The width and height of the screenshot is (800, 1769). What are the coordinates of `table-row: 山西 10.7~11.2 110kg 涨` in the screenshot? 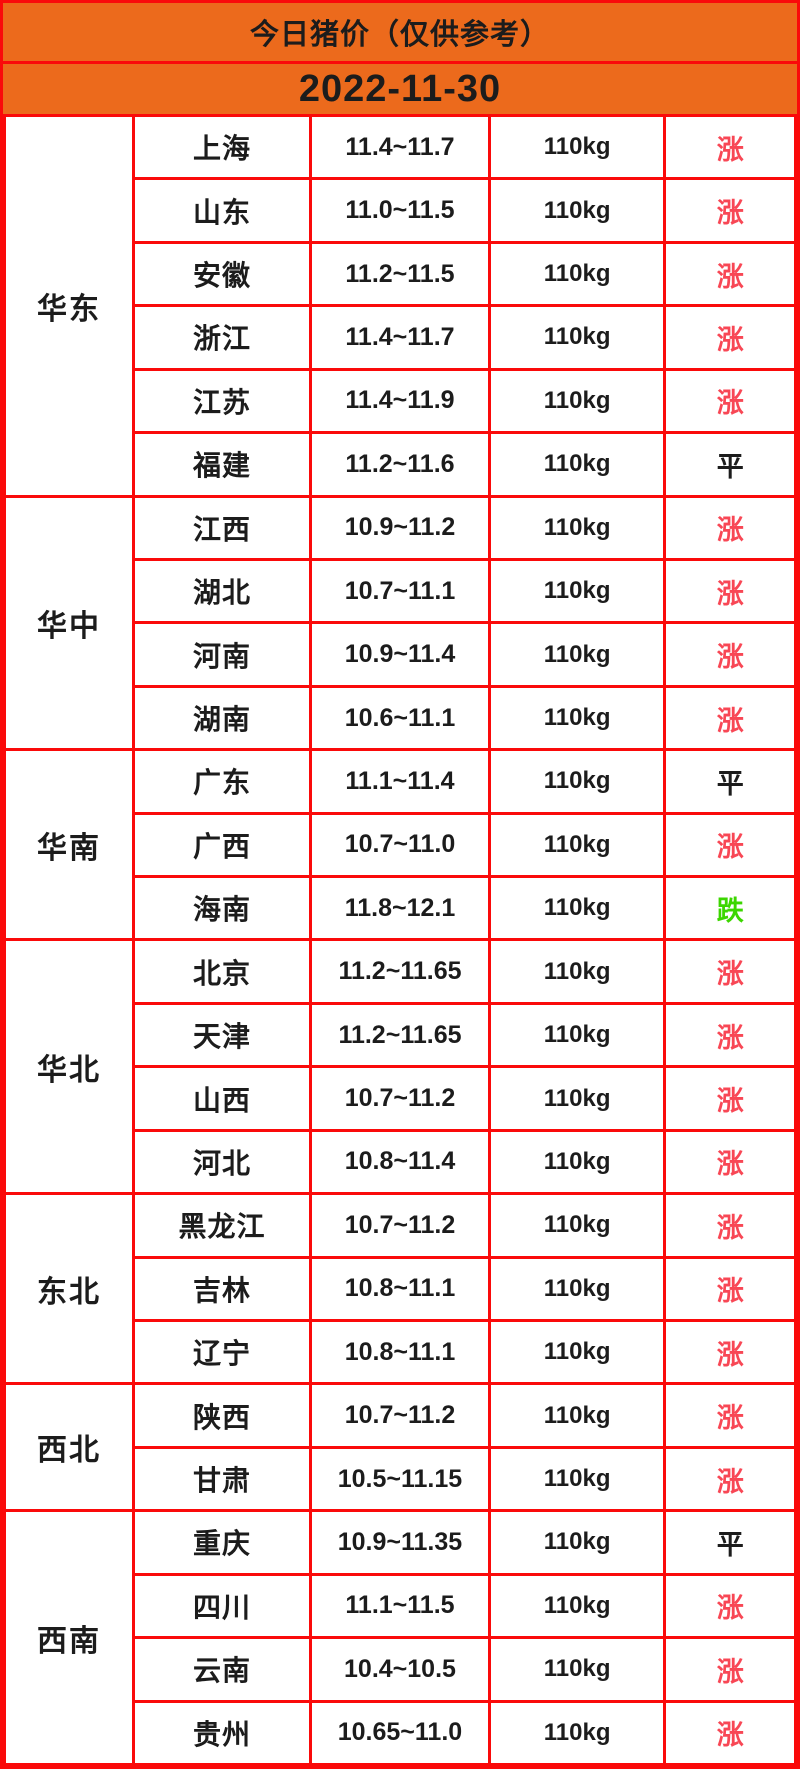 It's located at (401, 1098).